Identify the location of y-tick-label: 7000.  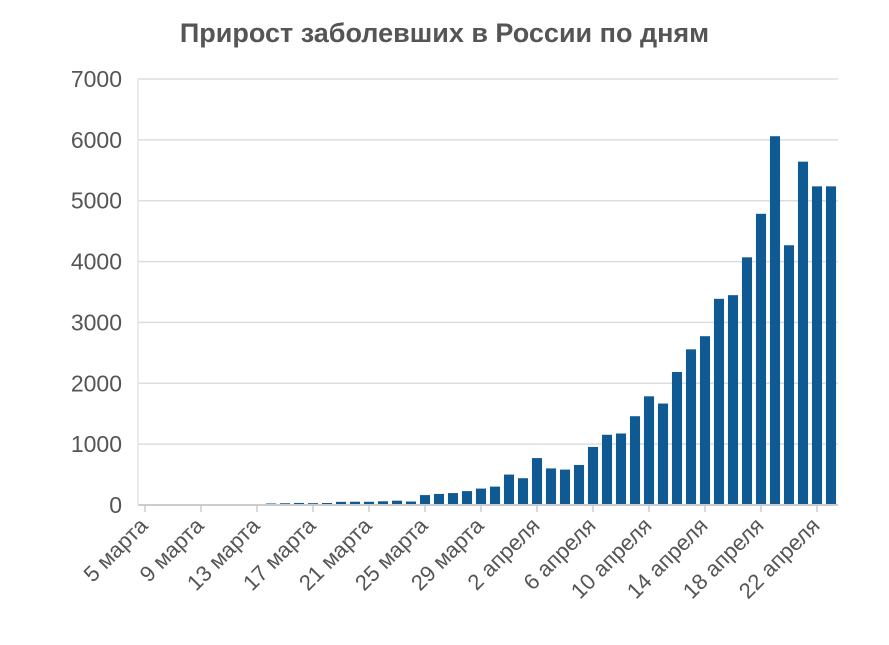
(96, 79).